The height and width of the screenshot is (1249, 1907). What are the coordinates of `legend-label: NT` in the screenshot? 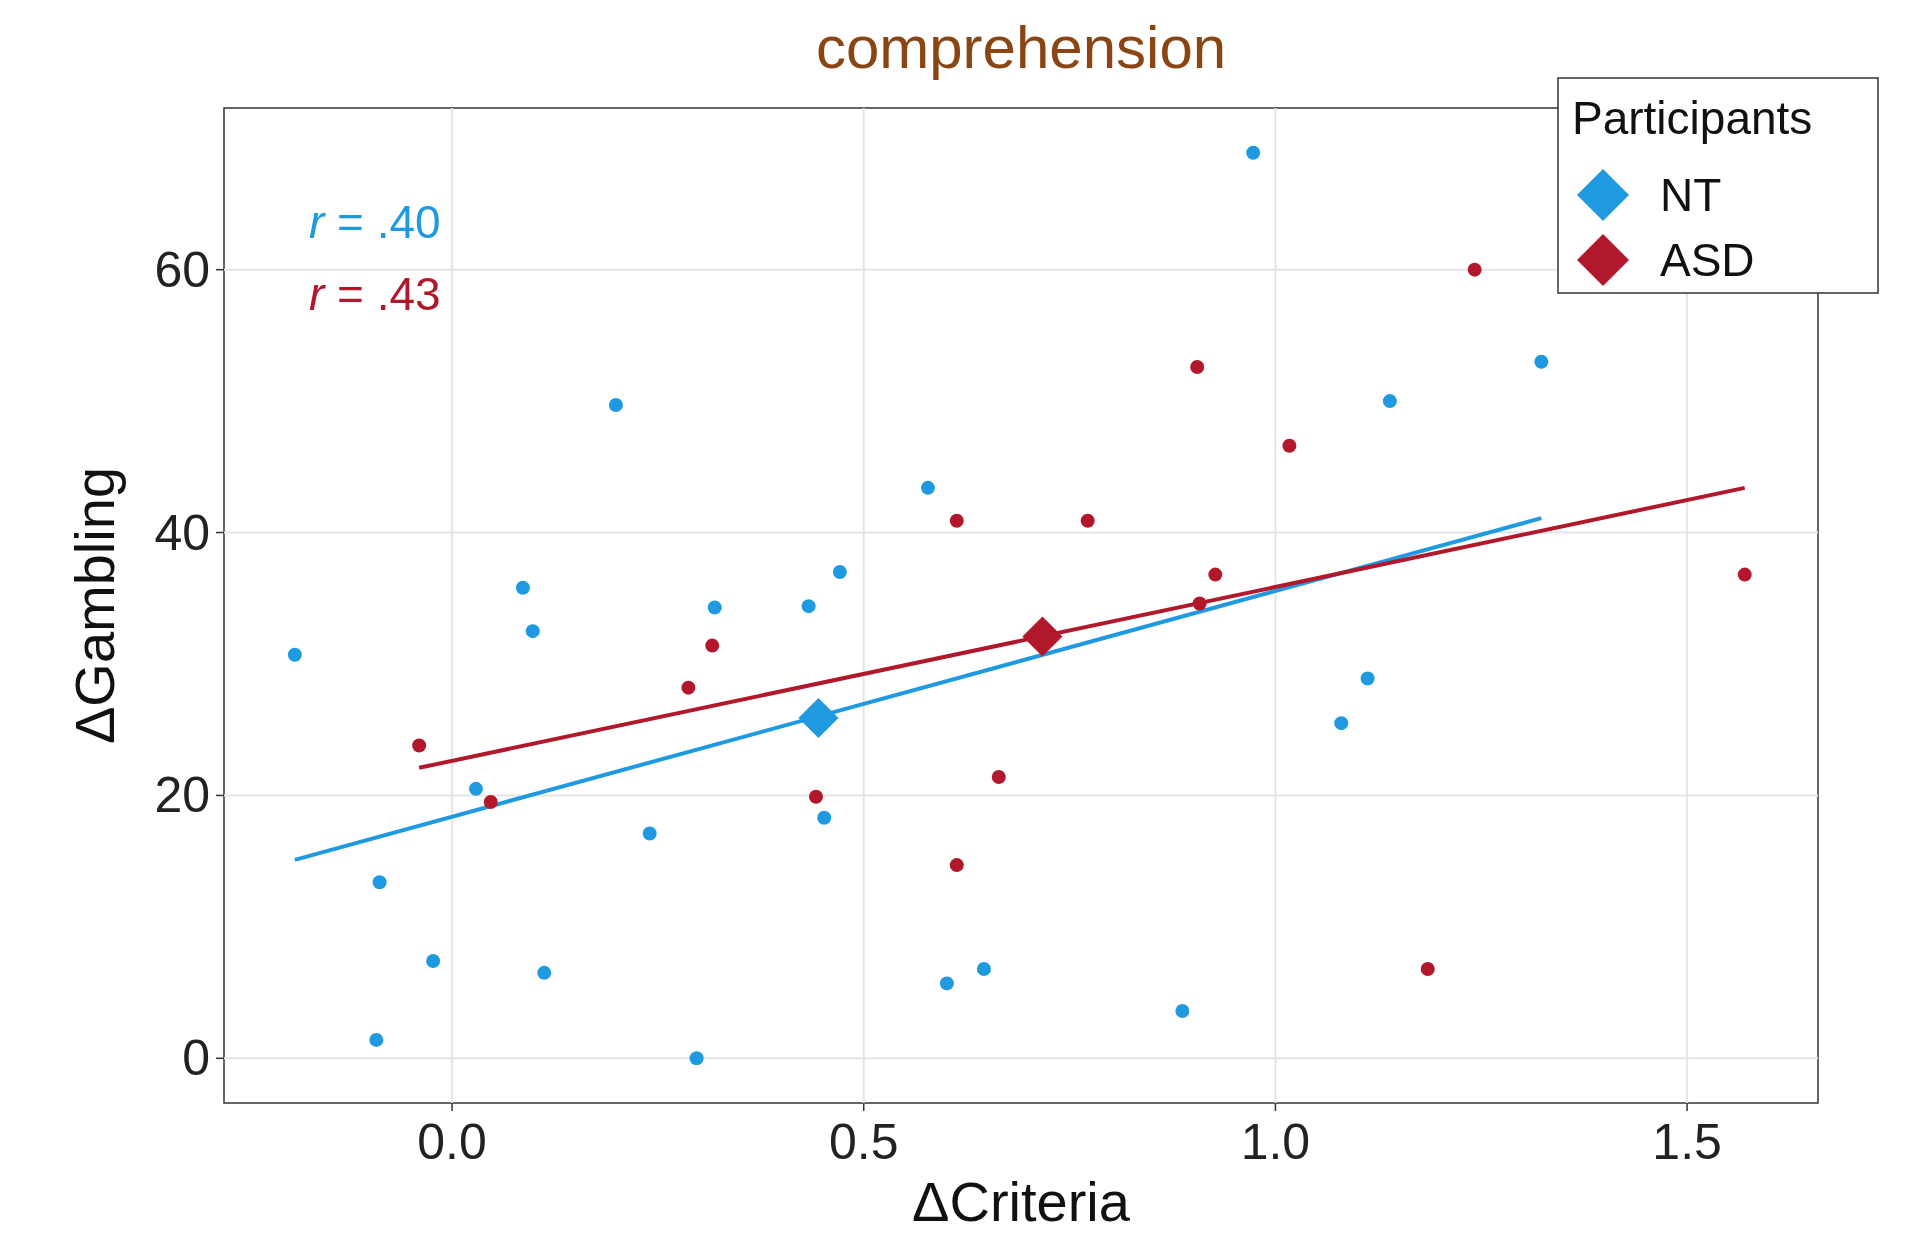 It's located at (1691, 195).